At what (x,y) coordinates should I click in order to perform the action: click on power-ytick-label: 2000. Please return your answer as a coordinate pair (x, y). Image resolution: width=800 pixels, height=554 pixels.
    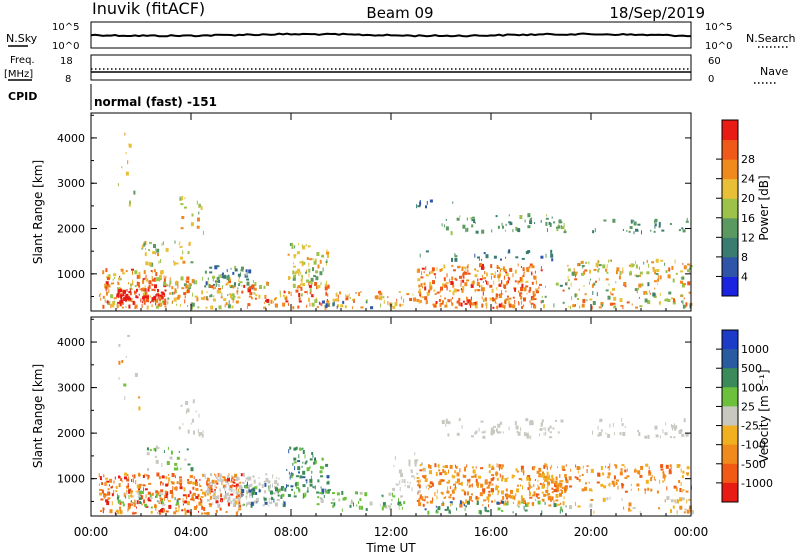
    Looking at the image, I should click on (71, 229).